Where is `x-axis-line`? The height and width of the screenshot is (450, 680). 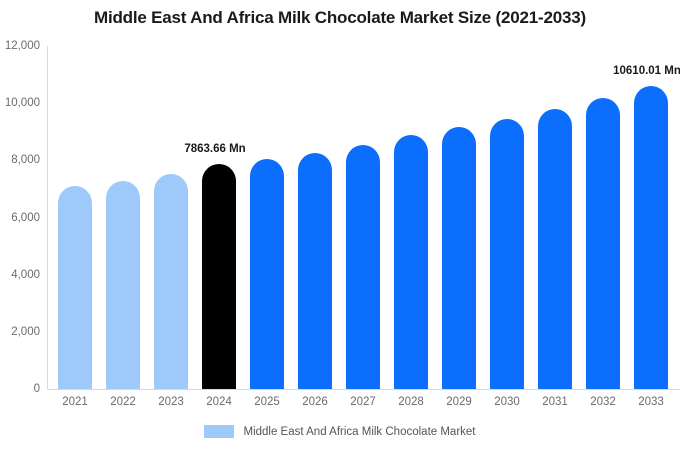
x-axis-line is located at coordinates (363, 389).